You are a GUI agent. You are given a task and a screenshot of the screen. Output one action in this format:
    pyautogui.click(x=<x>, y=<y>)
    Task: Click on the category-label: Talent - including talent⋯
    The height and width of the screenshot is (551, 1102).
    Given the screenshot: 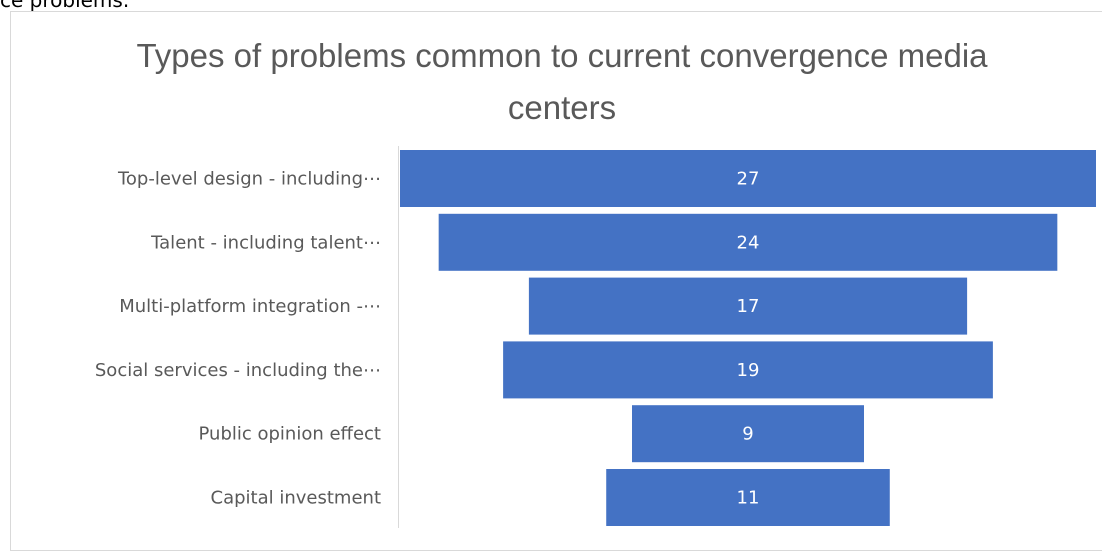 What is the action you would take?
    pyautogui.click(x=265, y=242)
    